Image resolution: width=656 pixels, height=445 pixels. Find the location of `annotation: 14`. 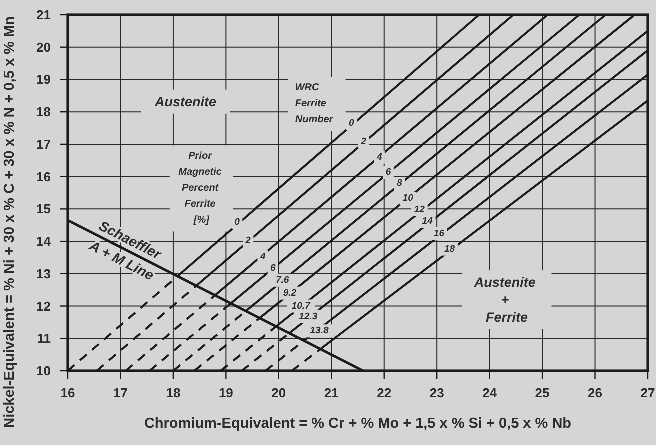

annotation: 14 is located at coordinates (428, 221).